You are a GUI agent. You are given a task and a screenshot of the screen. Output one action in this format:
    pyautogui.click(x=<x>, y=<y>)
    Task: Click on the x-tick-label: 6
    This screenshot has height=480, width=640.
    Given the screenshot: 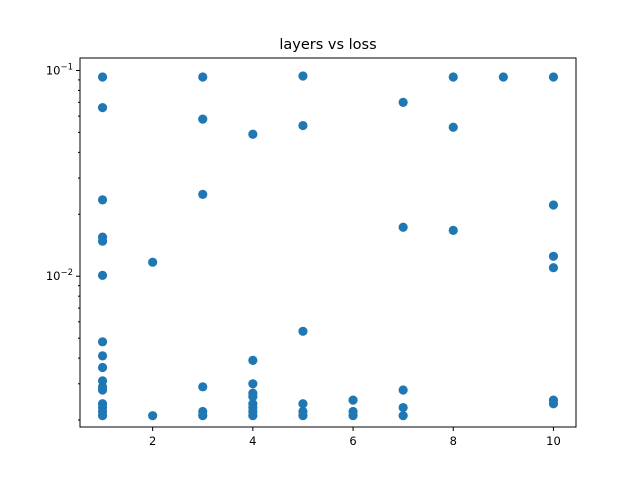 What is the action you would take?
    pyautogui.click(x=352, y=441)
    